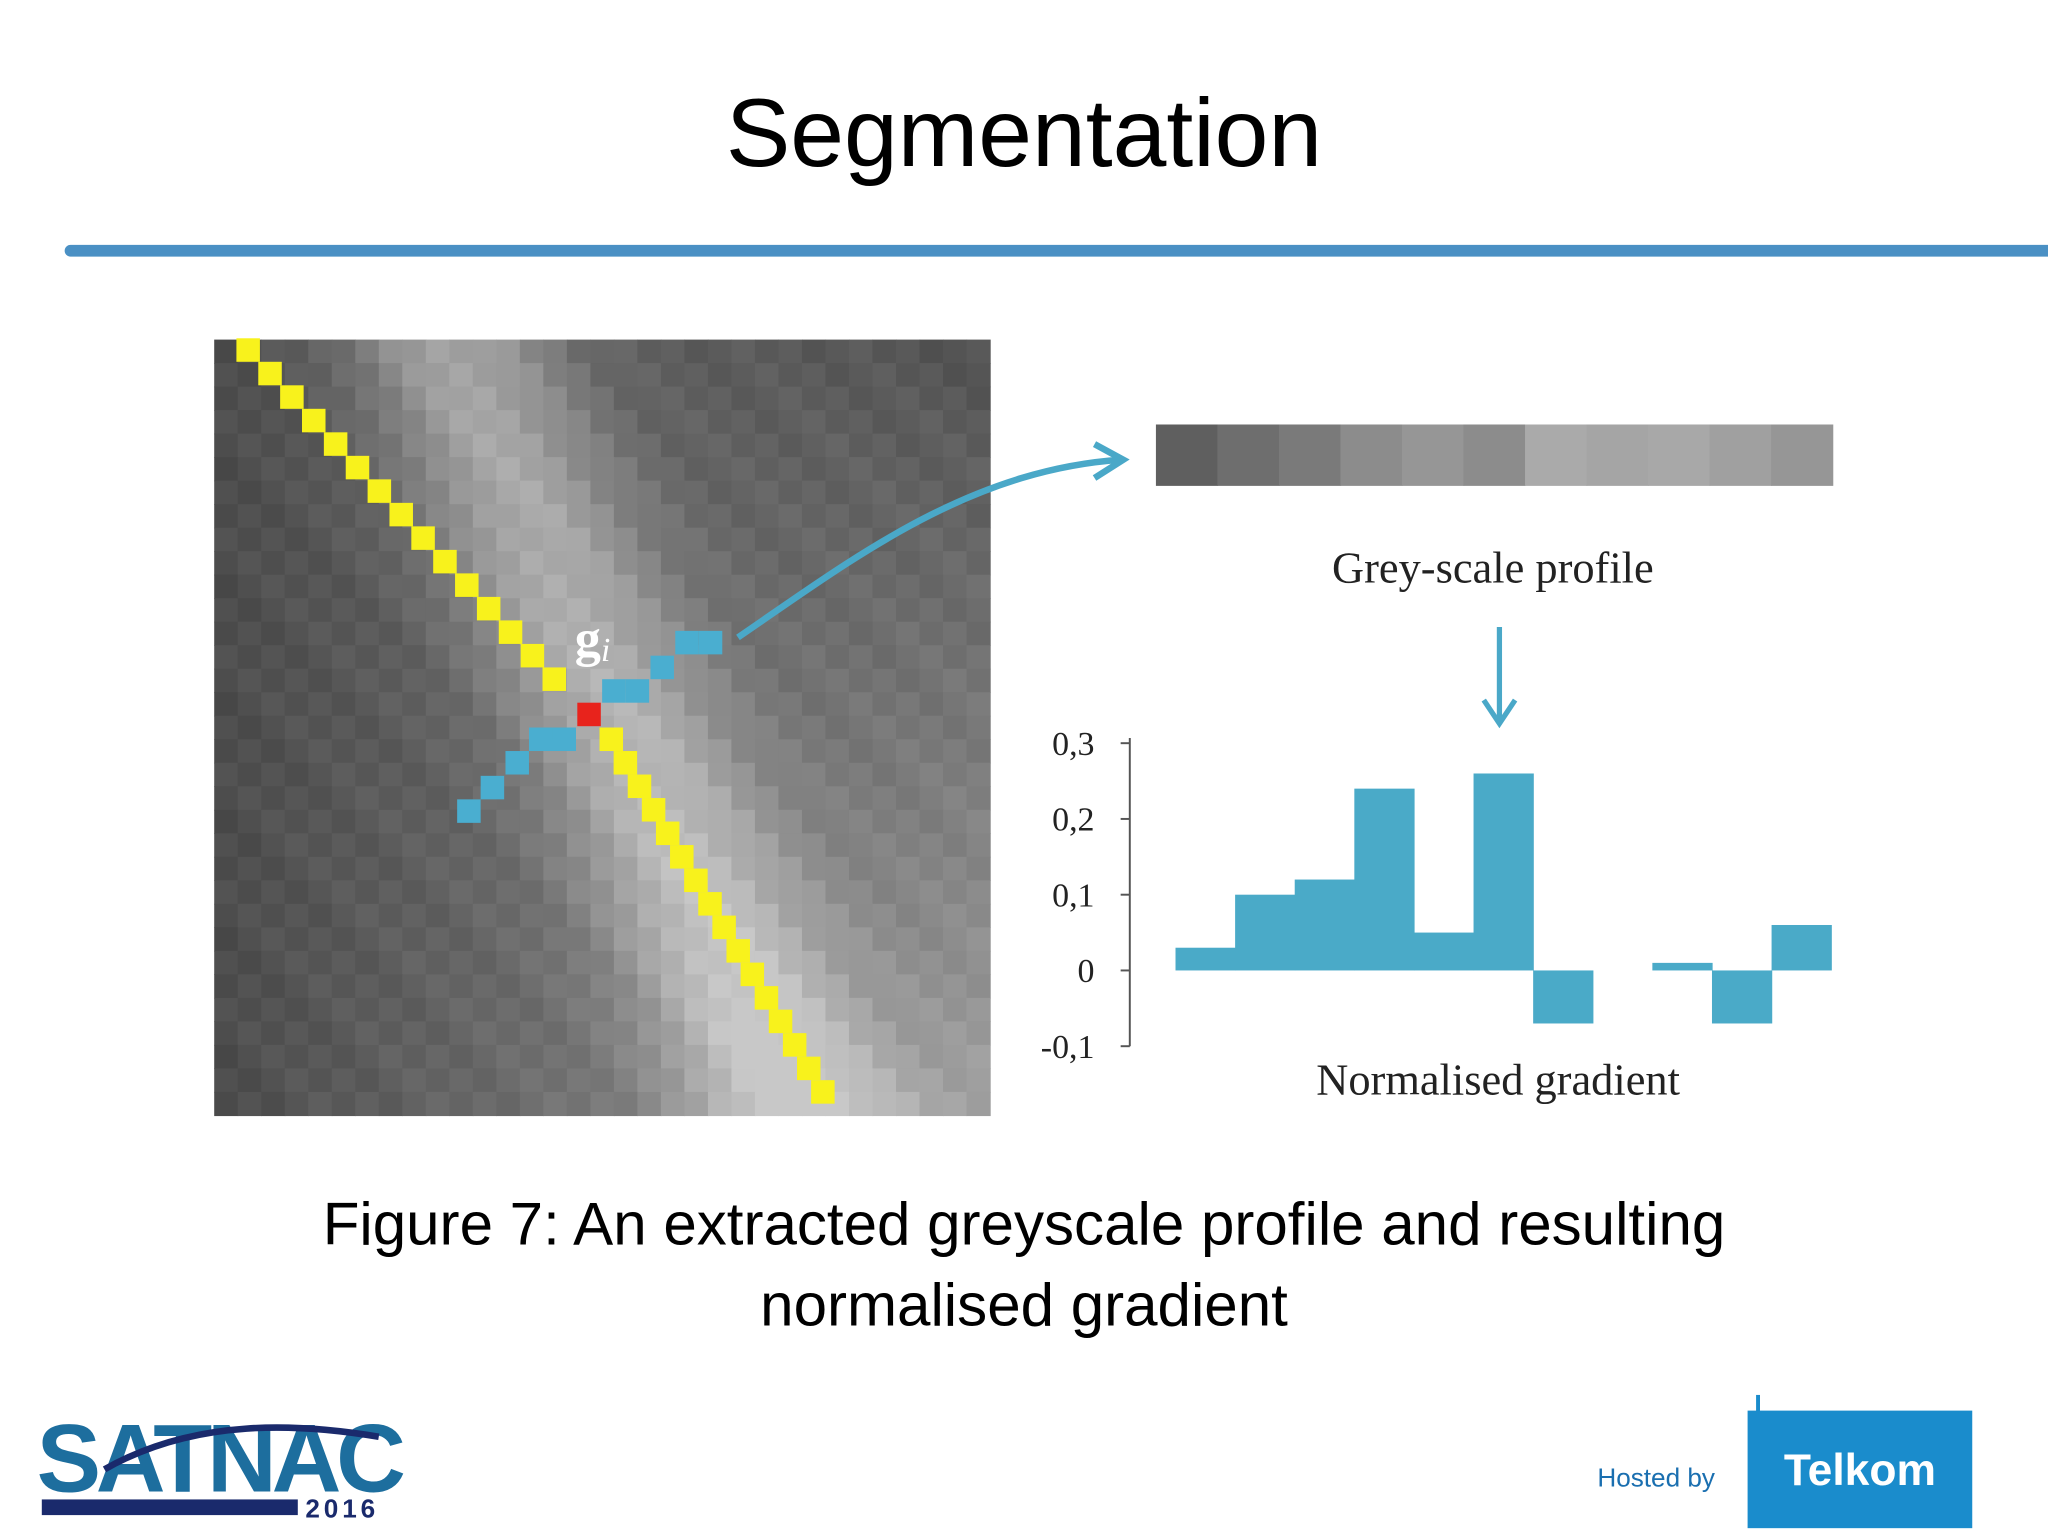 The image size is (2048, 1536). I want to click on y-tick-label: 0, so click(1086, 971).